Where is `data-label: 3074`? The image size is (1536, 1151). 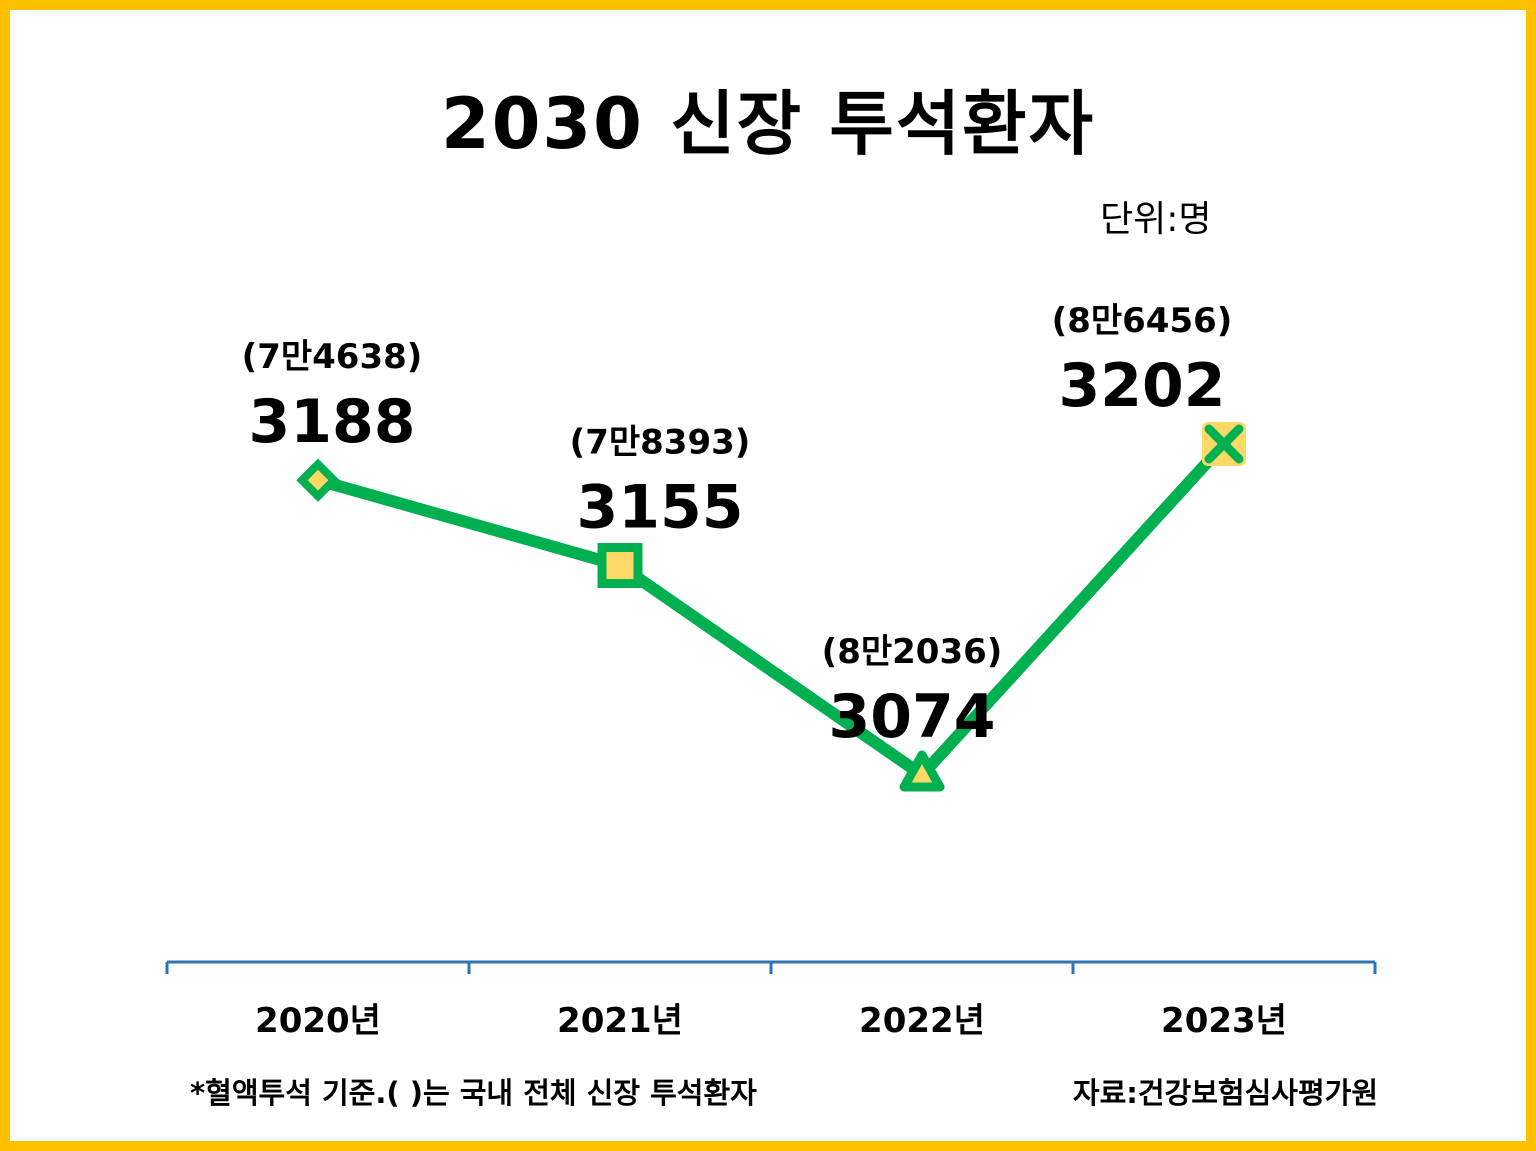 data-label: 3074 is located at coordinates (912, 717).